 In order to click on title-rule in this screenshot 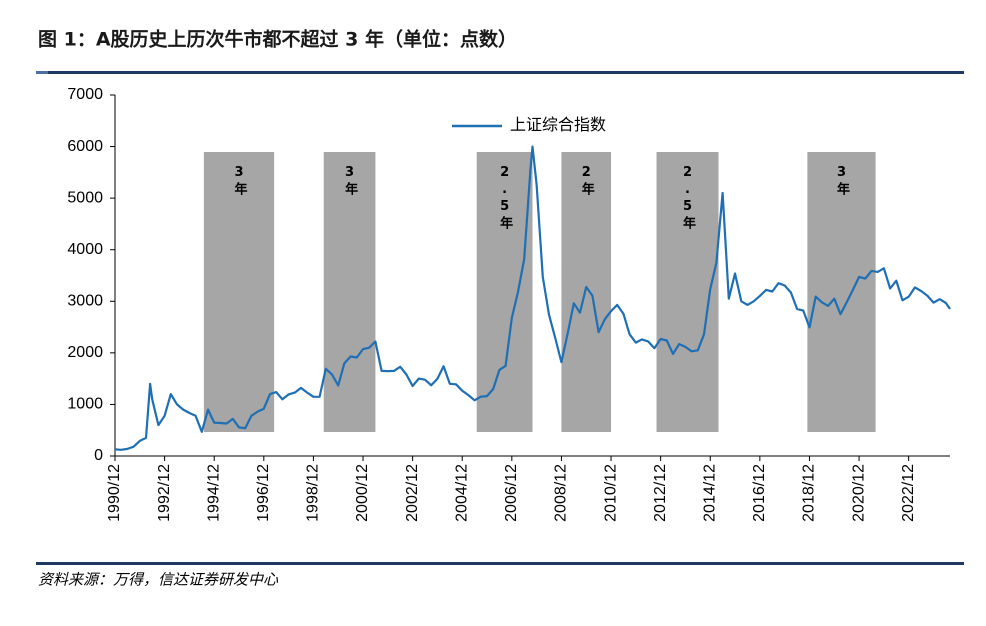, I will do `click(500, 72)`.